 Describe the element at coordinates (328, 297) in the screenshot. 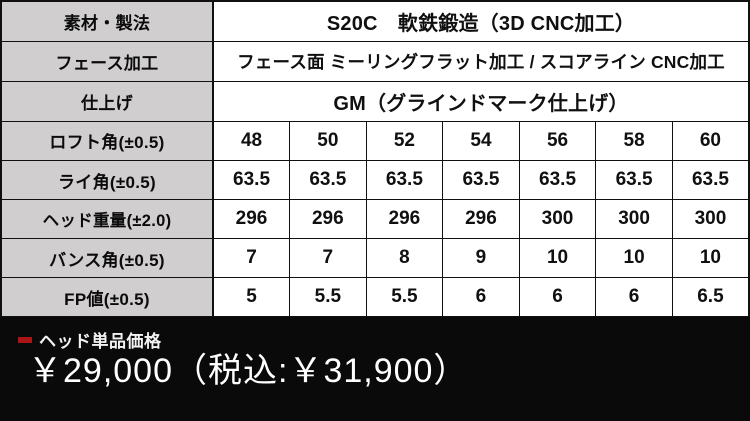

I see `cell-fp-1: 5.5` at that location.